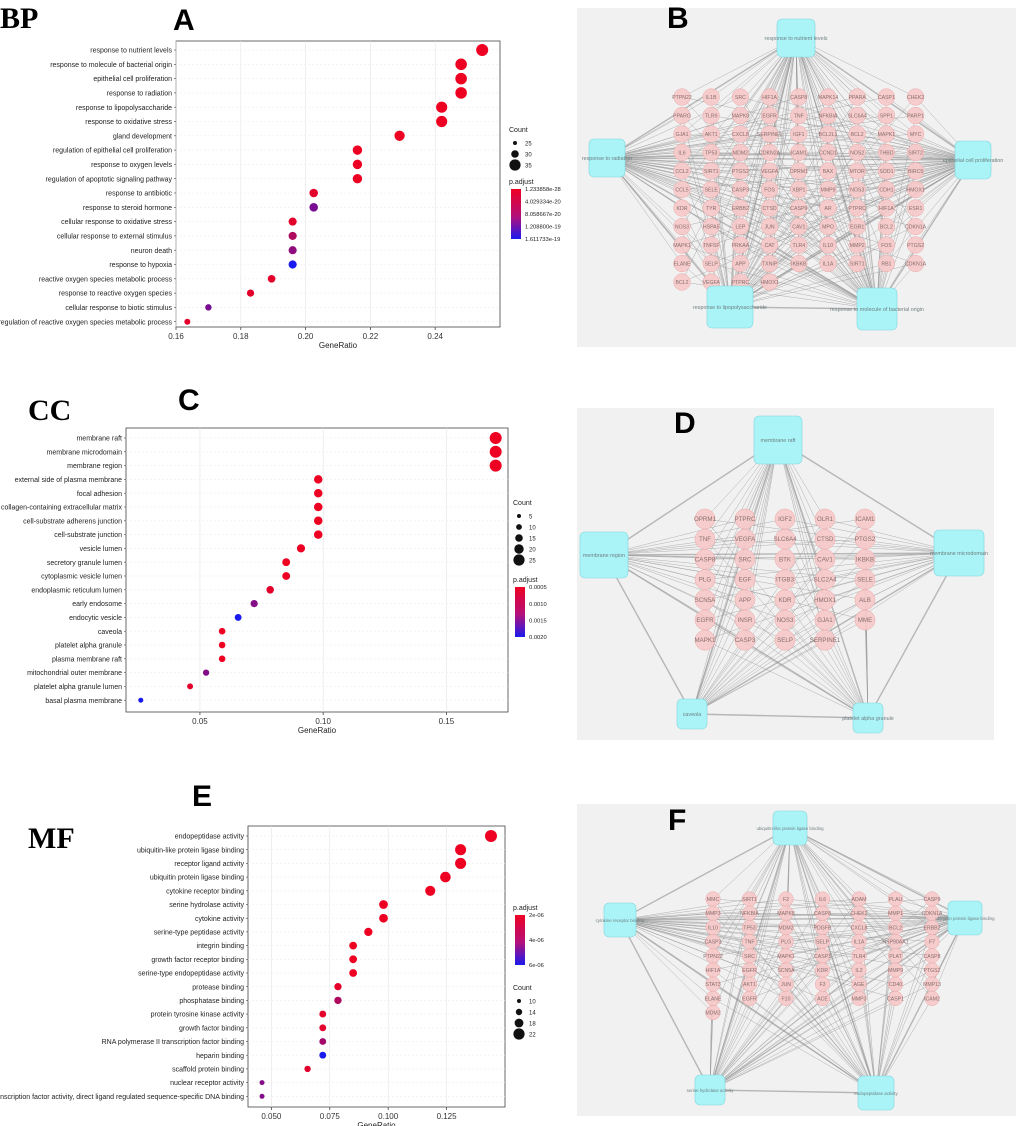  I want to click on gene-node-txnip, so click(770, 263).